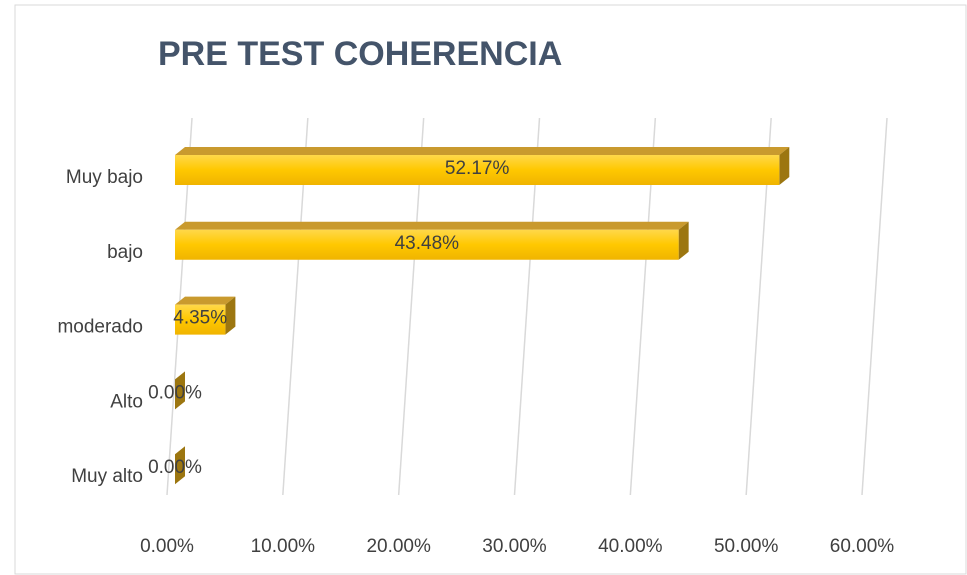  What do you see at coordinates (126, 401) in the screenshot?
I see `y-tick-label: Alto` at bounding box center [126, 401].